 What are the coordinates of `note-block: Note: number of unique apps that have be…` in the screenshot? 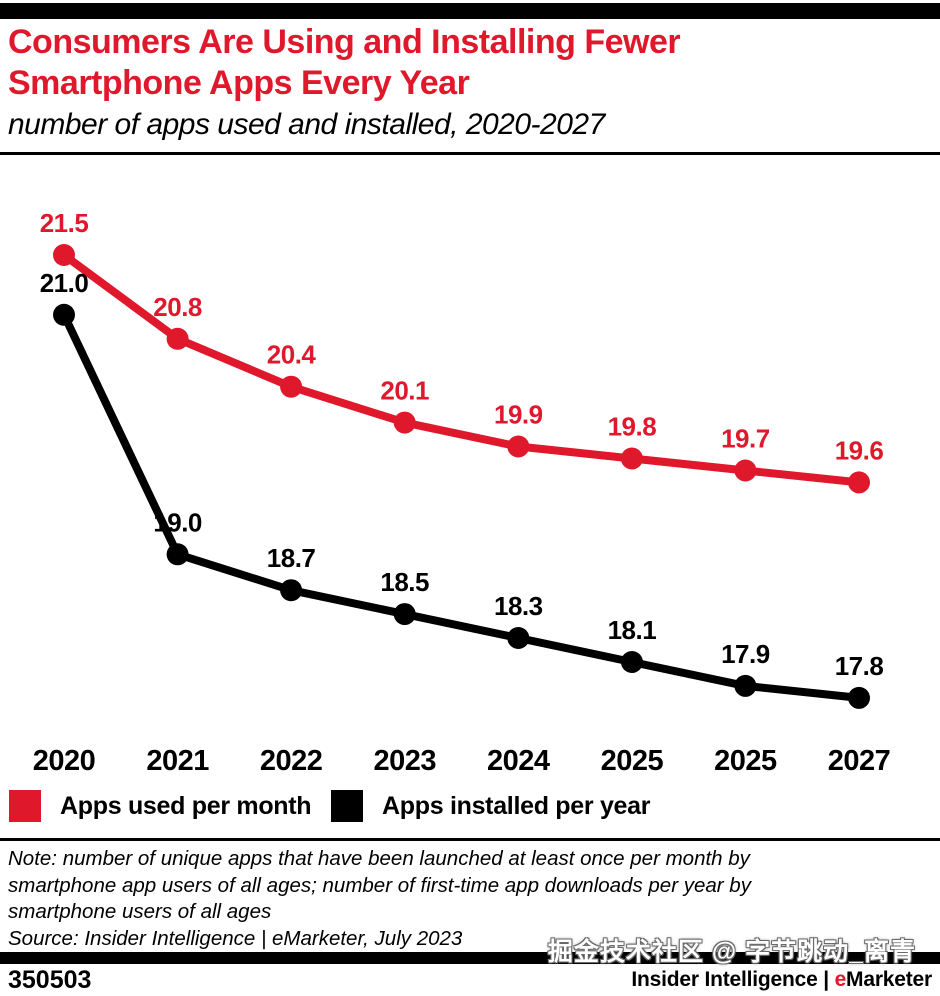 It's located at (470, 899).